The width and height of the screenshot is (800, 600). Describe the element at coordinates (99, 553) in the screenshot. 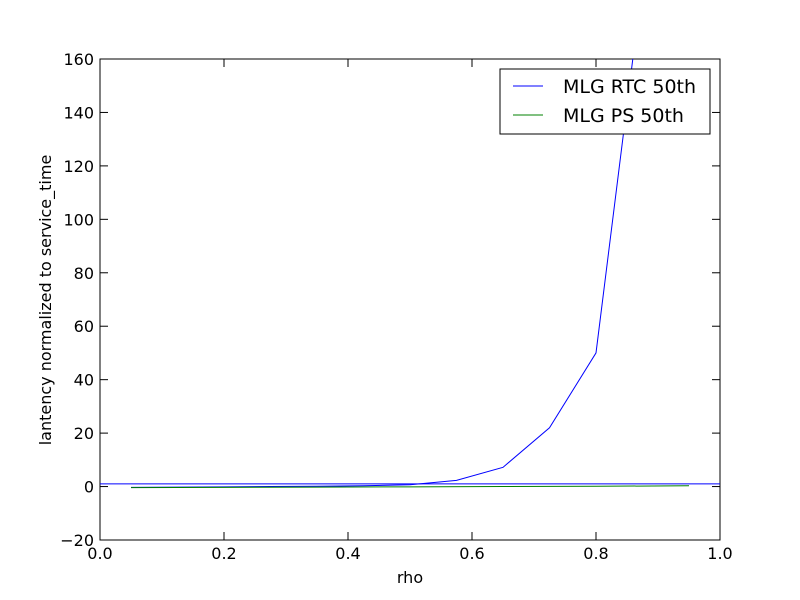

I see `x-tick-label: 0.0` at that location.